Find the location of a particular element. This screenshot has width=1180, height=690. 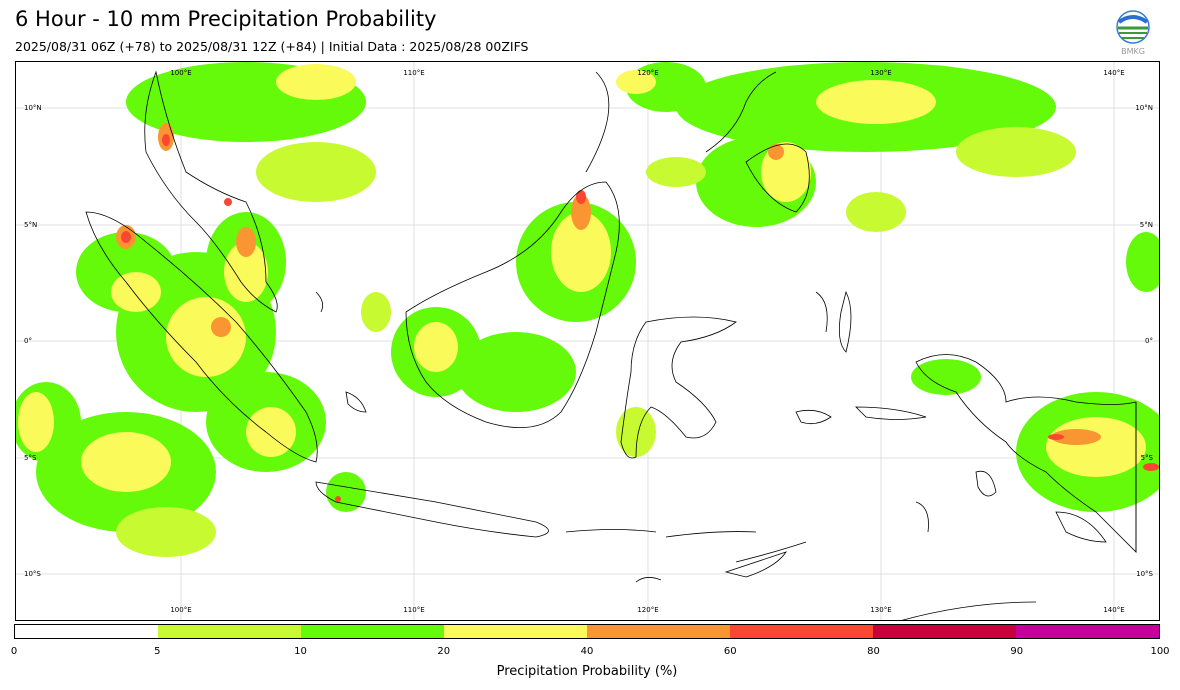

colorbar-tick-label: 10 is located at coordinates (300, 651).